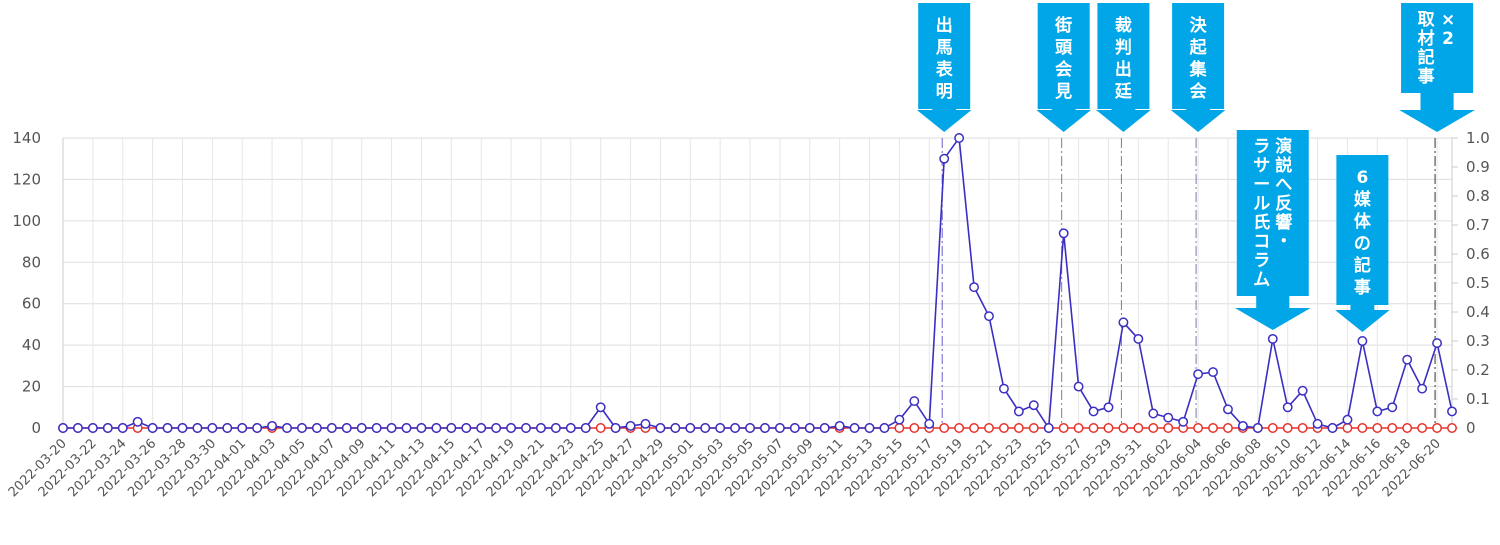 Image resolution: width=1500 pixels, height=545 pixels. I want to click on y2-tick-label: 0.6, so click(1478, 254).